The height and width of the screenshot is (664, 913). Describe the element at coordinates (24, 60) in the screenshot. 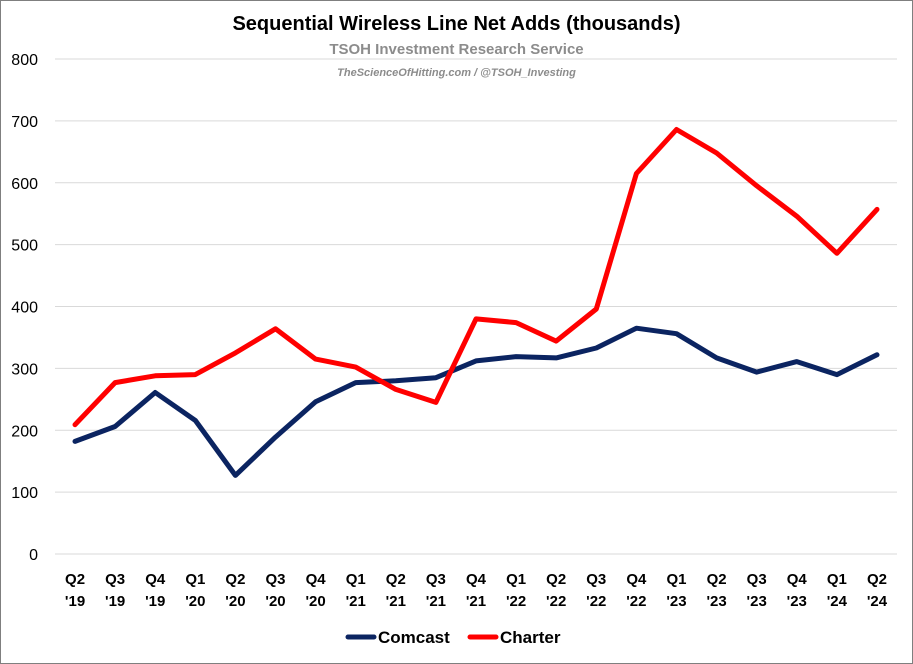

I see `y-tick-label: 800` at that location.